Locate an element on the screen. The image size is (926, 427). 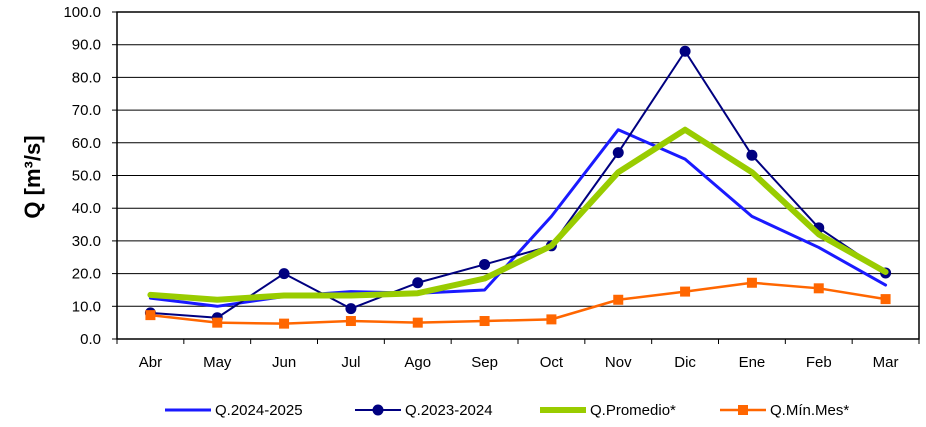
y-tick-label: 60.0 is located at coordinates (86, 143).